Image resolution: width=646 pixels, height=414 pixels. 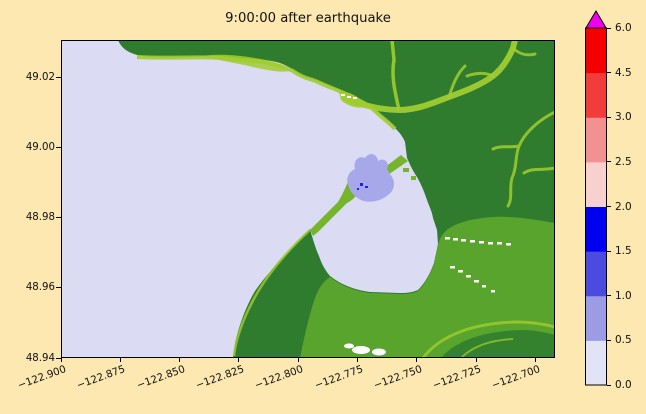 I want to click on peninsula-west-fringe, so click(x=271, y=293).